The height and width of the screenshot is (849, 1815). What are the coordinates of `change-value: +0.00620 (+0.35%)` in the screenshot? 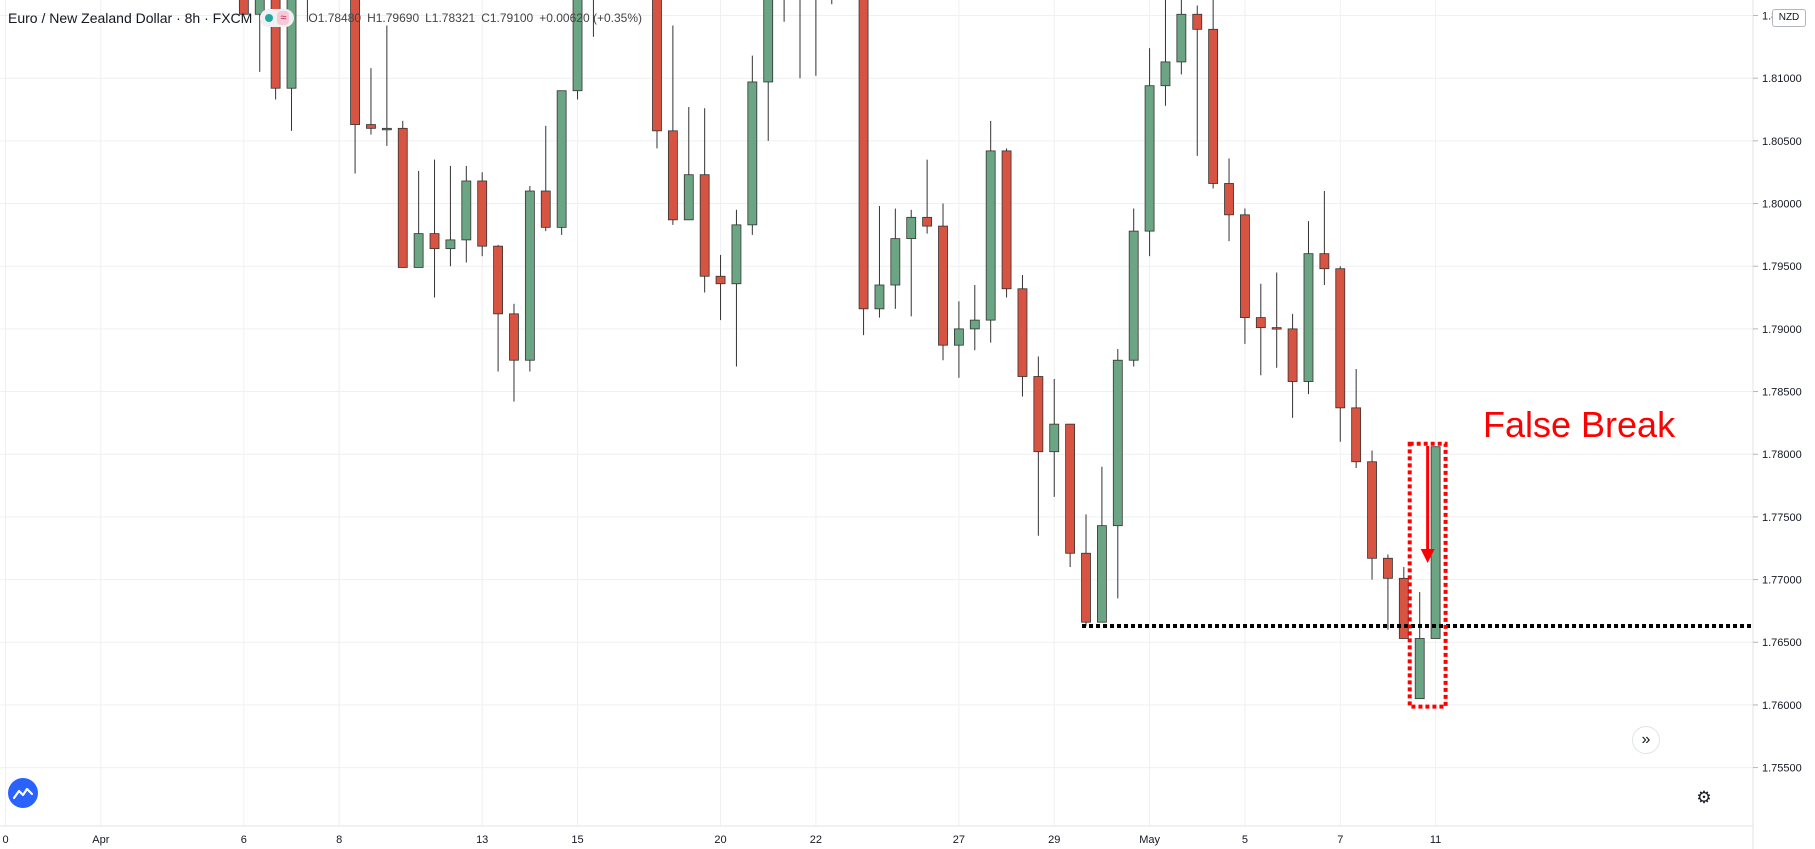 It's located at (590, 18).